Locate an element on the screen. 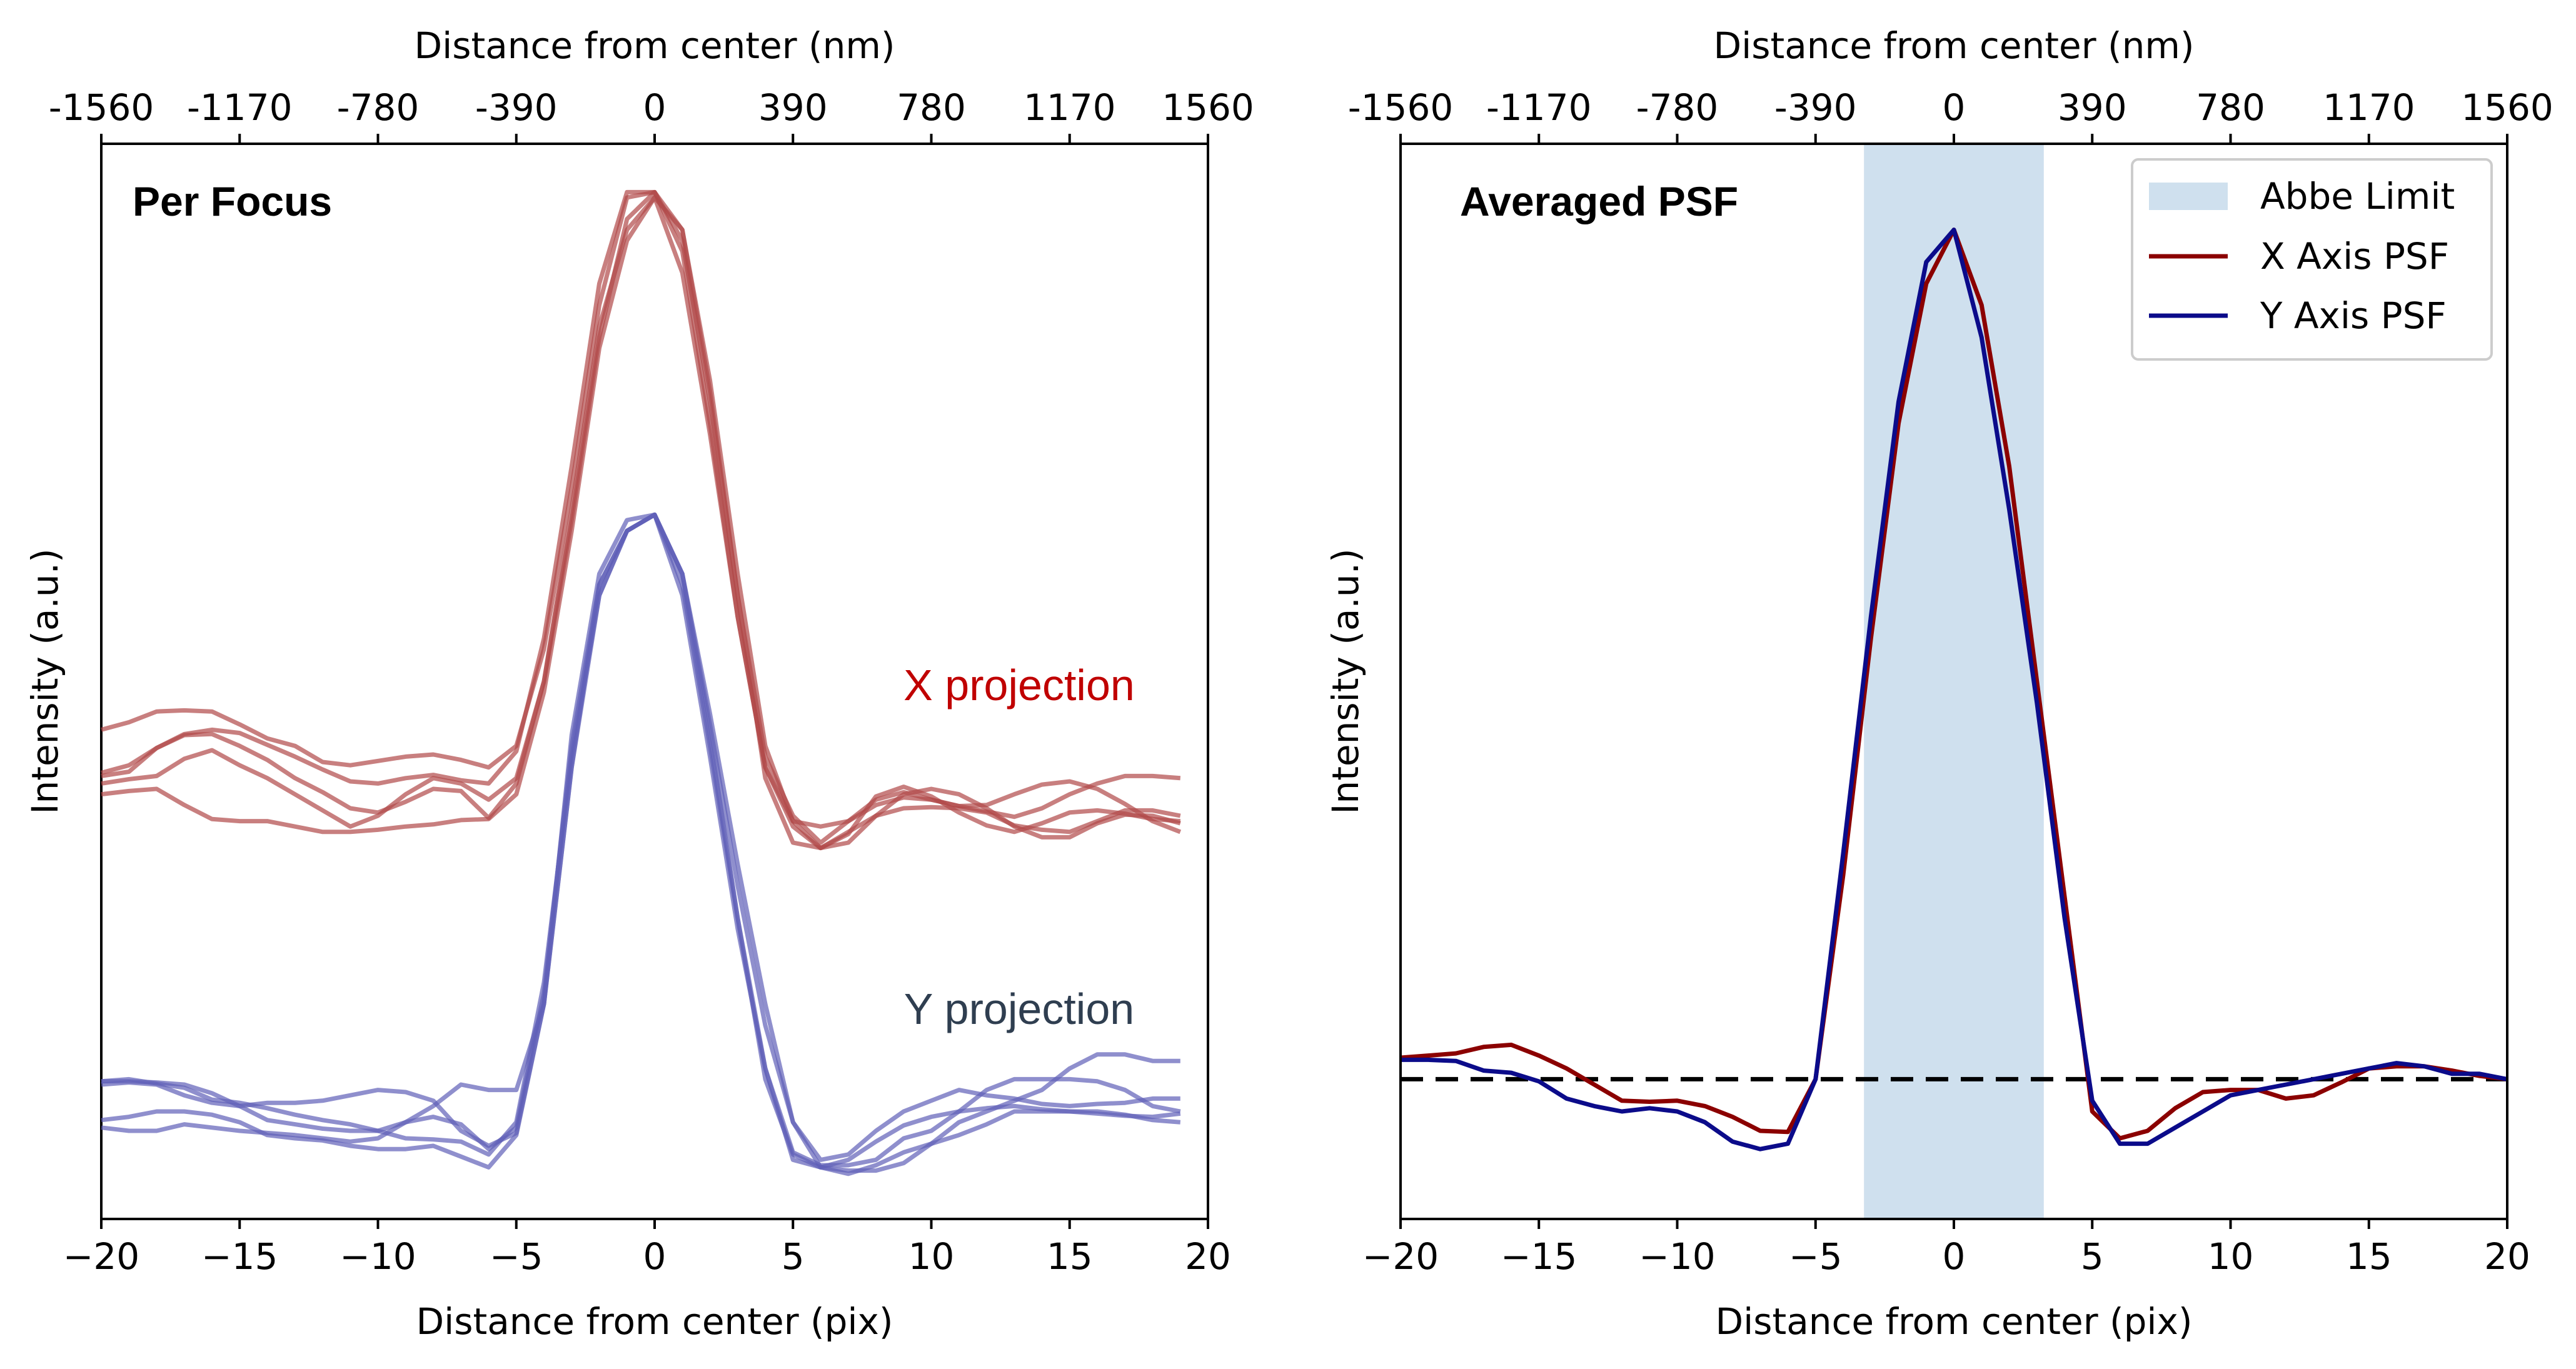  legend: Abbe Limit X Axis PSF Y Axis PSF is located at coordinates (2312, 259).